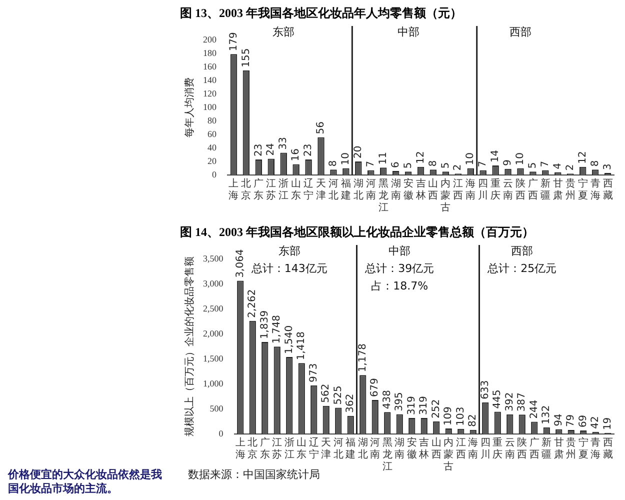 The height and width of the screenshot is (500, 625). Describe the element at coordinates (210, 53) in the screenshot. I see `y-tick-label: 180` at that location.